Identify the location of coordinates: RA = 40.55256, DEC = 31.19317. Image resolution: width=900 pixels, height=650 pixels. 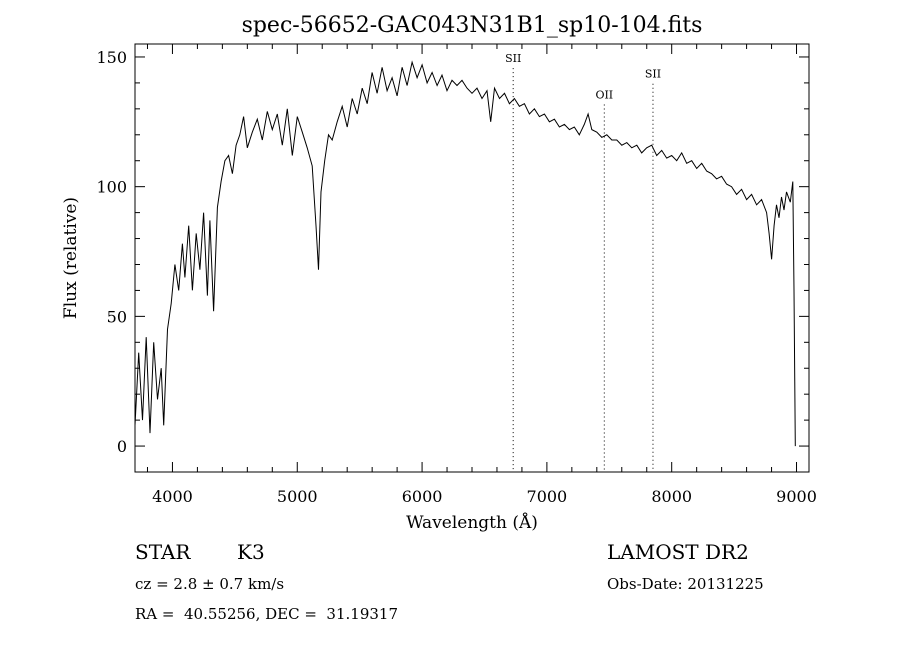
(267, 614).